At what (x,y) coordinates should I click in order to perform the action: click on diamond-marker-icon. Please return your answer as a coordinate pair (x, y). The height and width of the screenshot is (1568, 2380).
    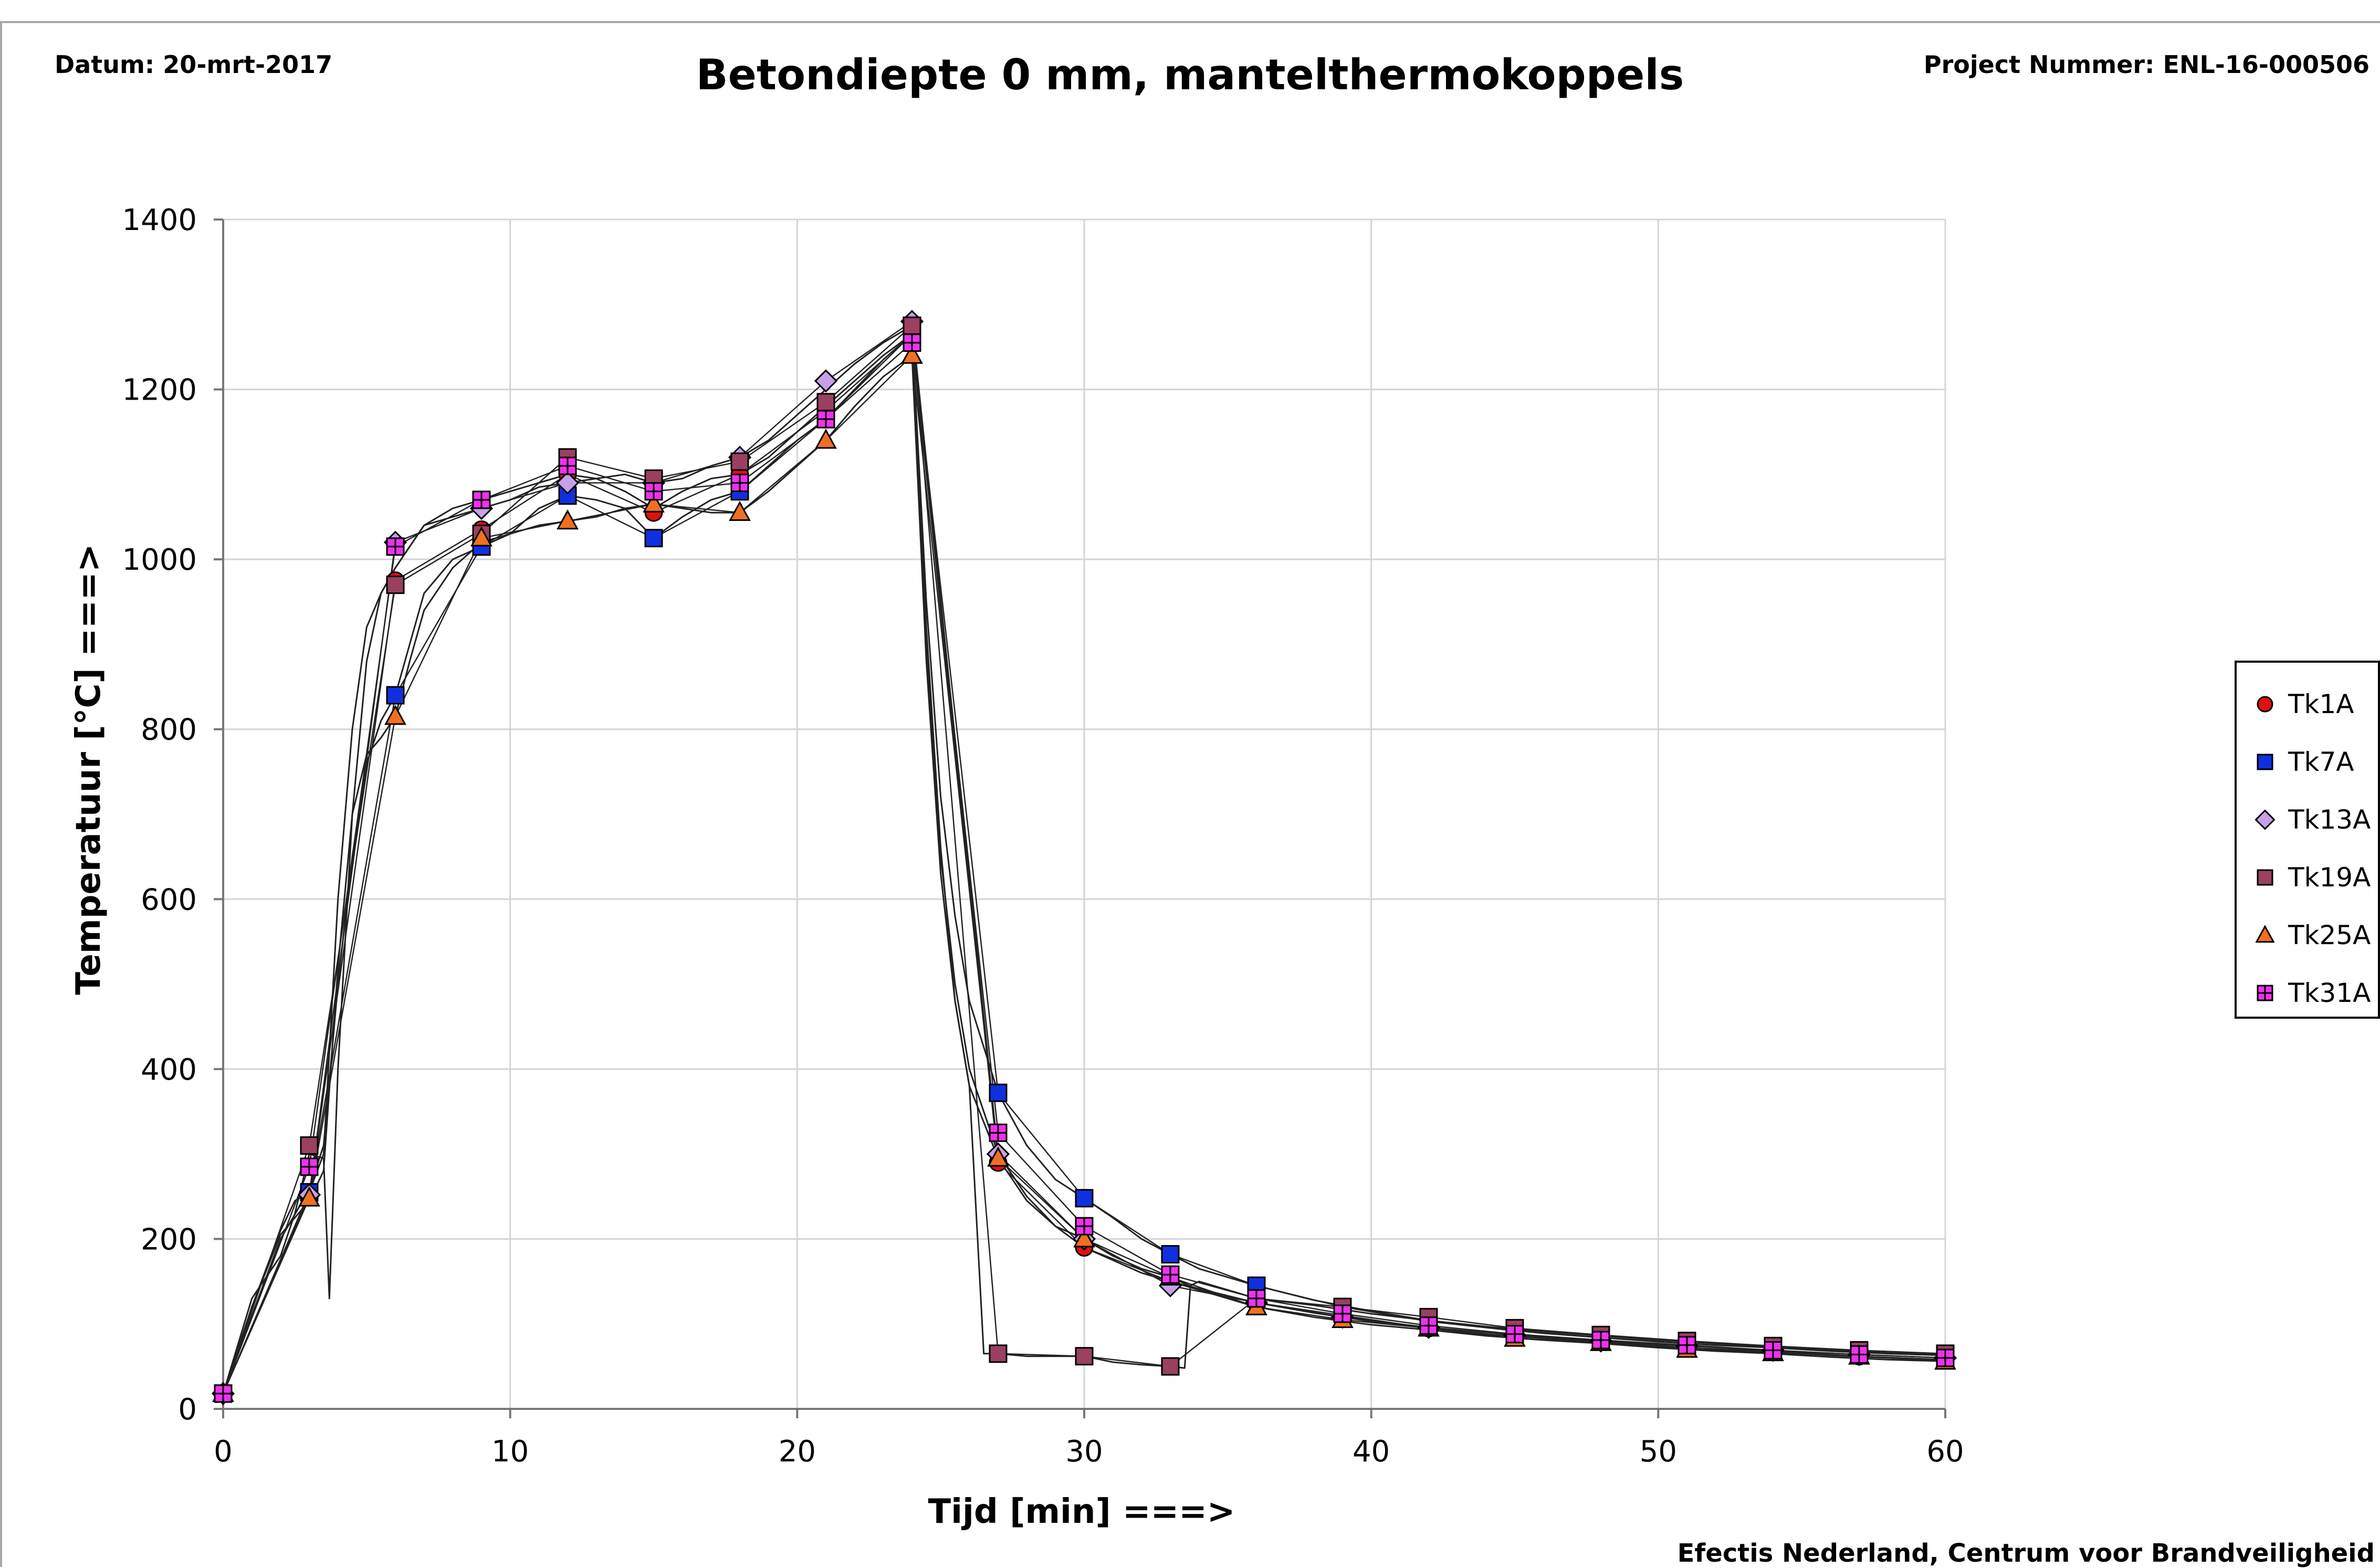
    Looking at the image, I should click on (2265, 819).